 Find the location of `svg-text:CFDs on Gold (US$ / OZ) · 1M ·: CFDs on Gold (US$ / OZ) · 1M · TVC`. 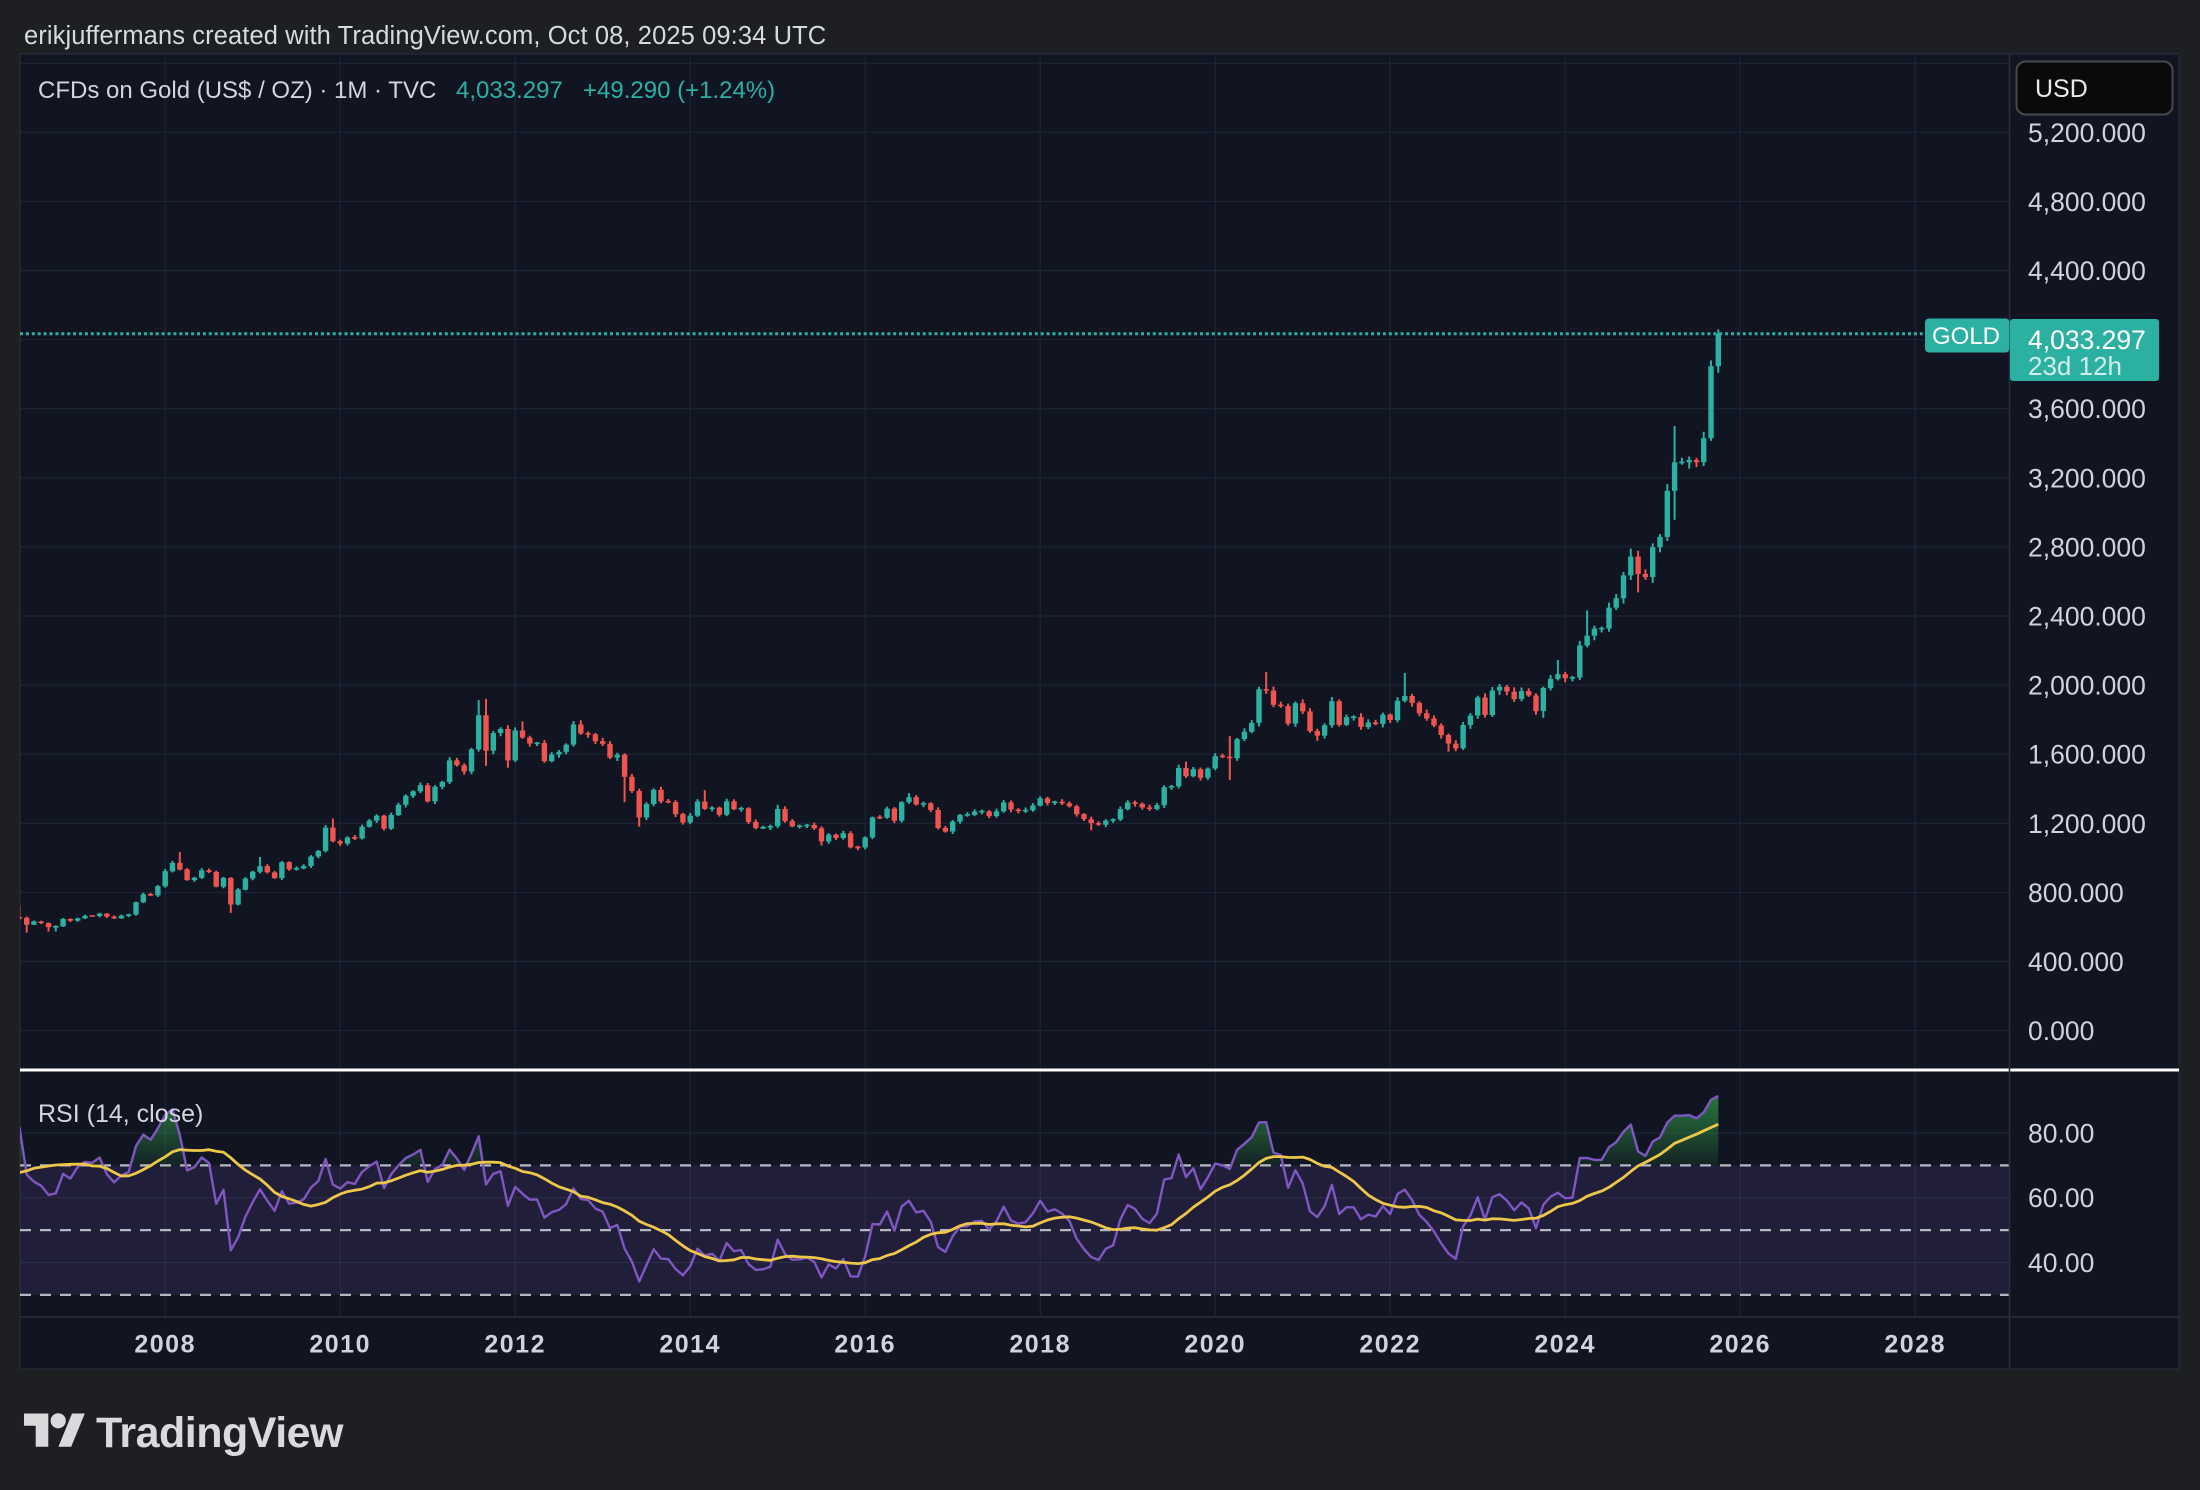

svg-text:CFDs on Gold (US$ / OZ) · 1M ·: CFDs on Gold (US$ / OZ) · 1M · TVC is located at coordinates (237, 90).